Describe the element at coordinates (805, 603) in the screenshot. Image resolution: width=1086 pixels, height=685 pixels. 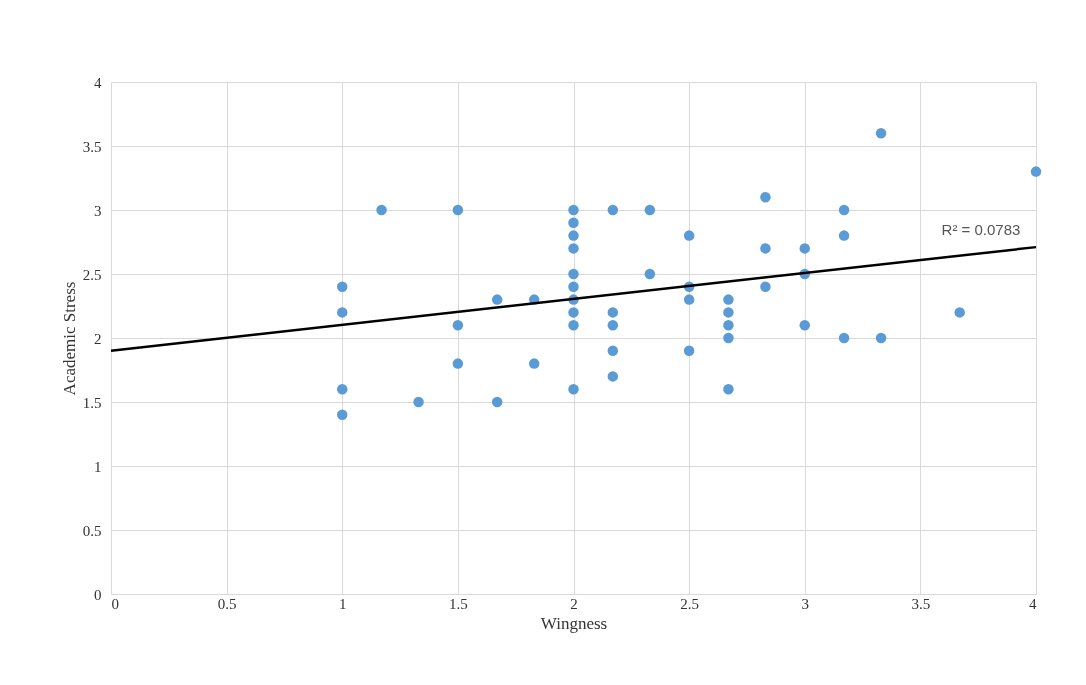
I see `x-tick-label: 3` at that location.